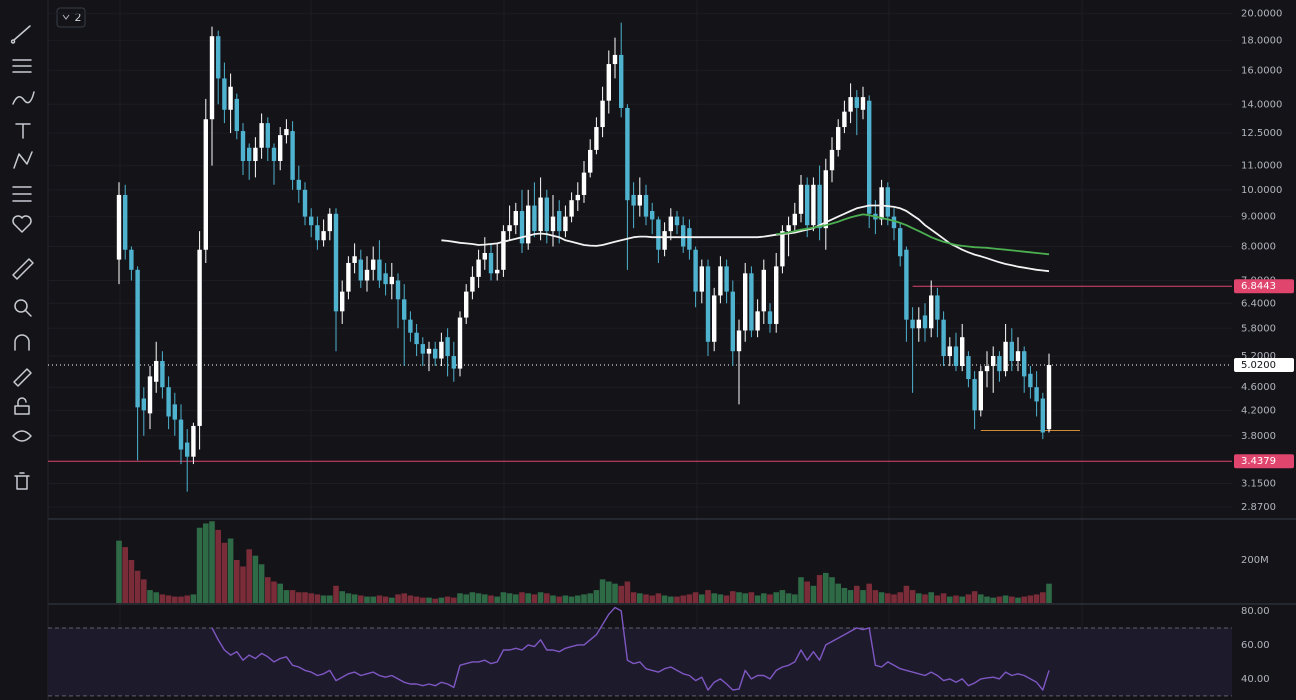 The height and width of the screenshot is (700, 1296). I want to click on y-tick-label: 18.0000, so click(1261, 40).